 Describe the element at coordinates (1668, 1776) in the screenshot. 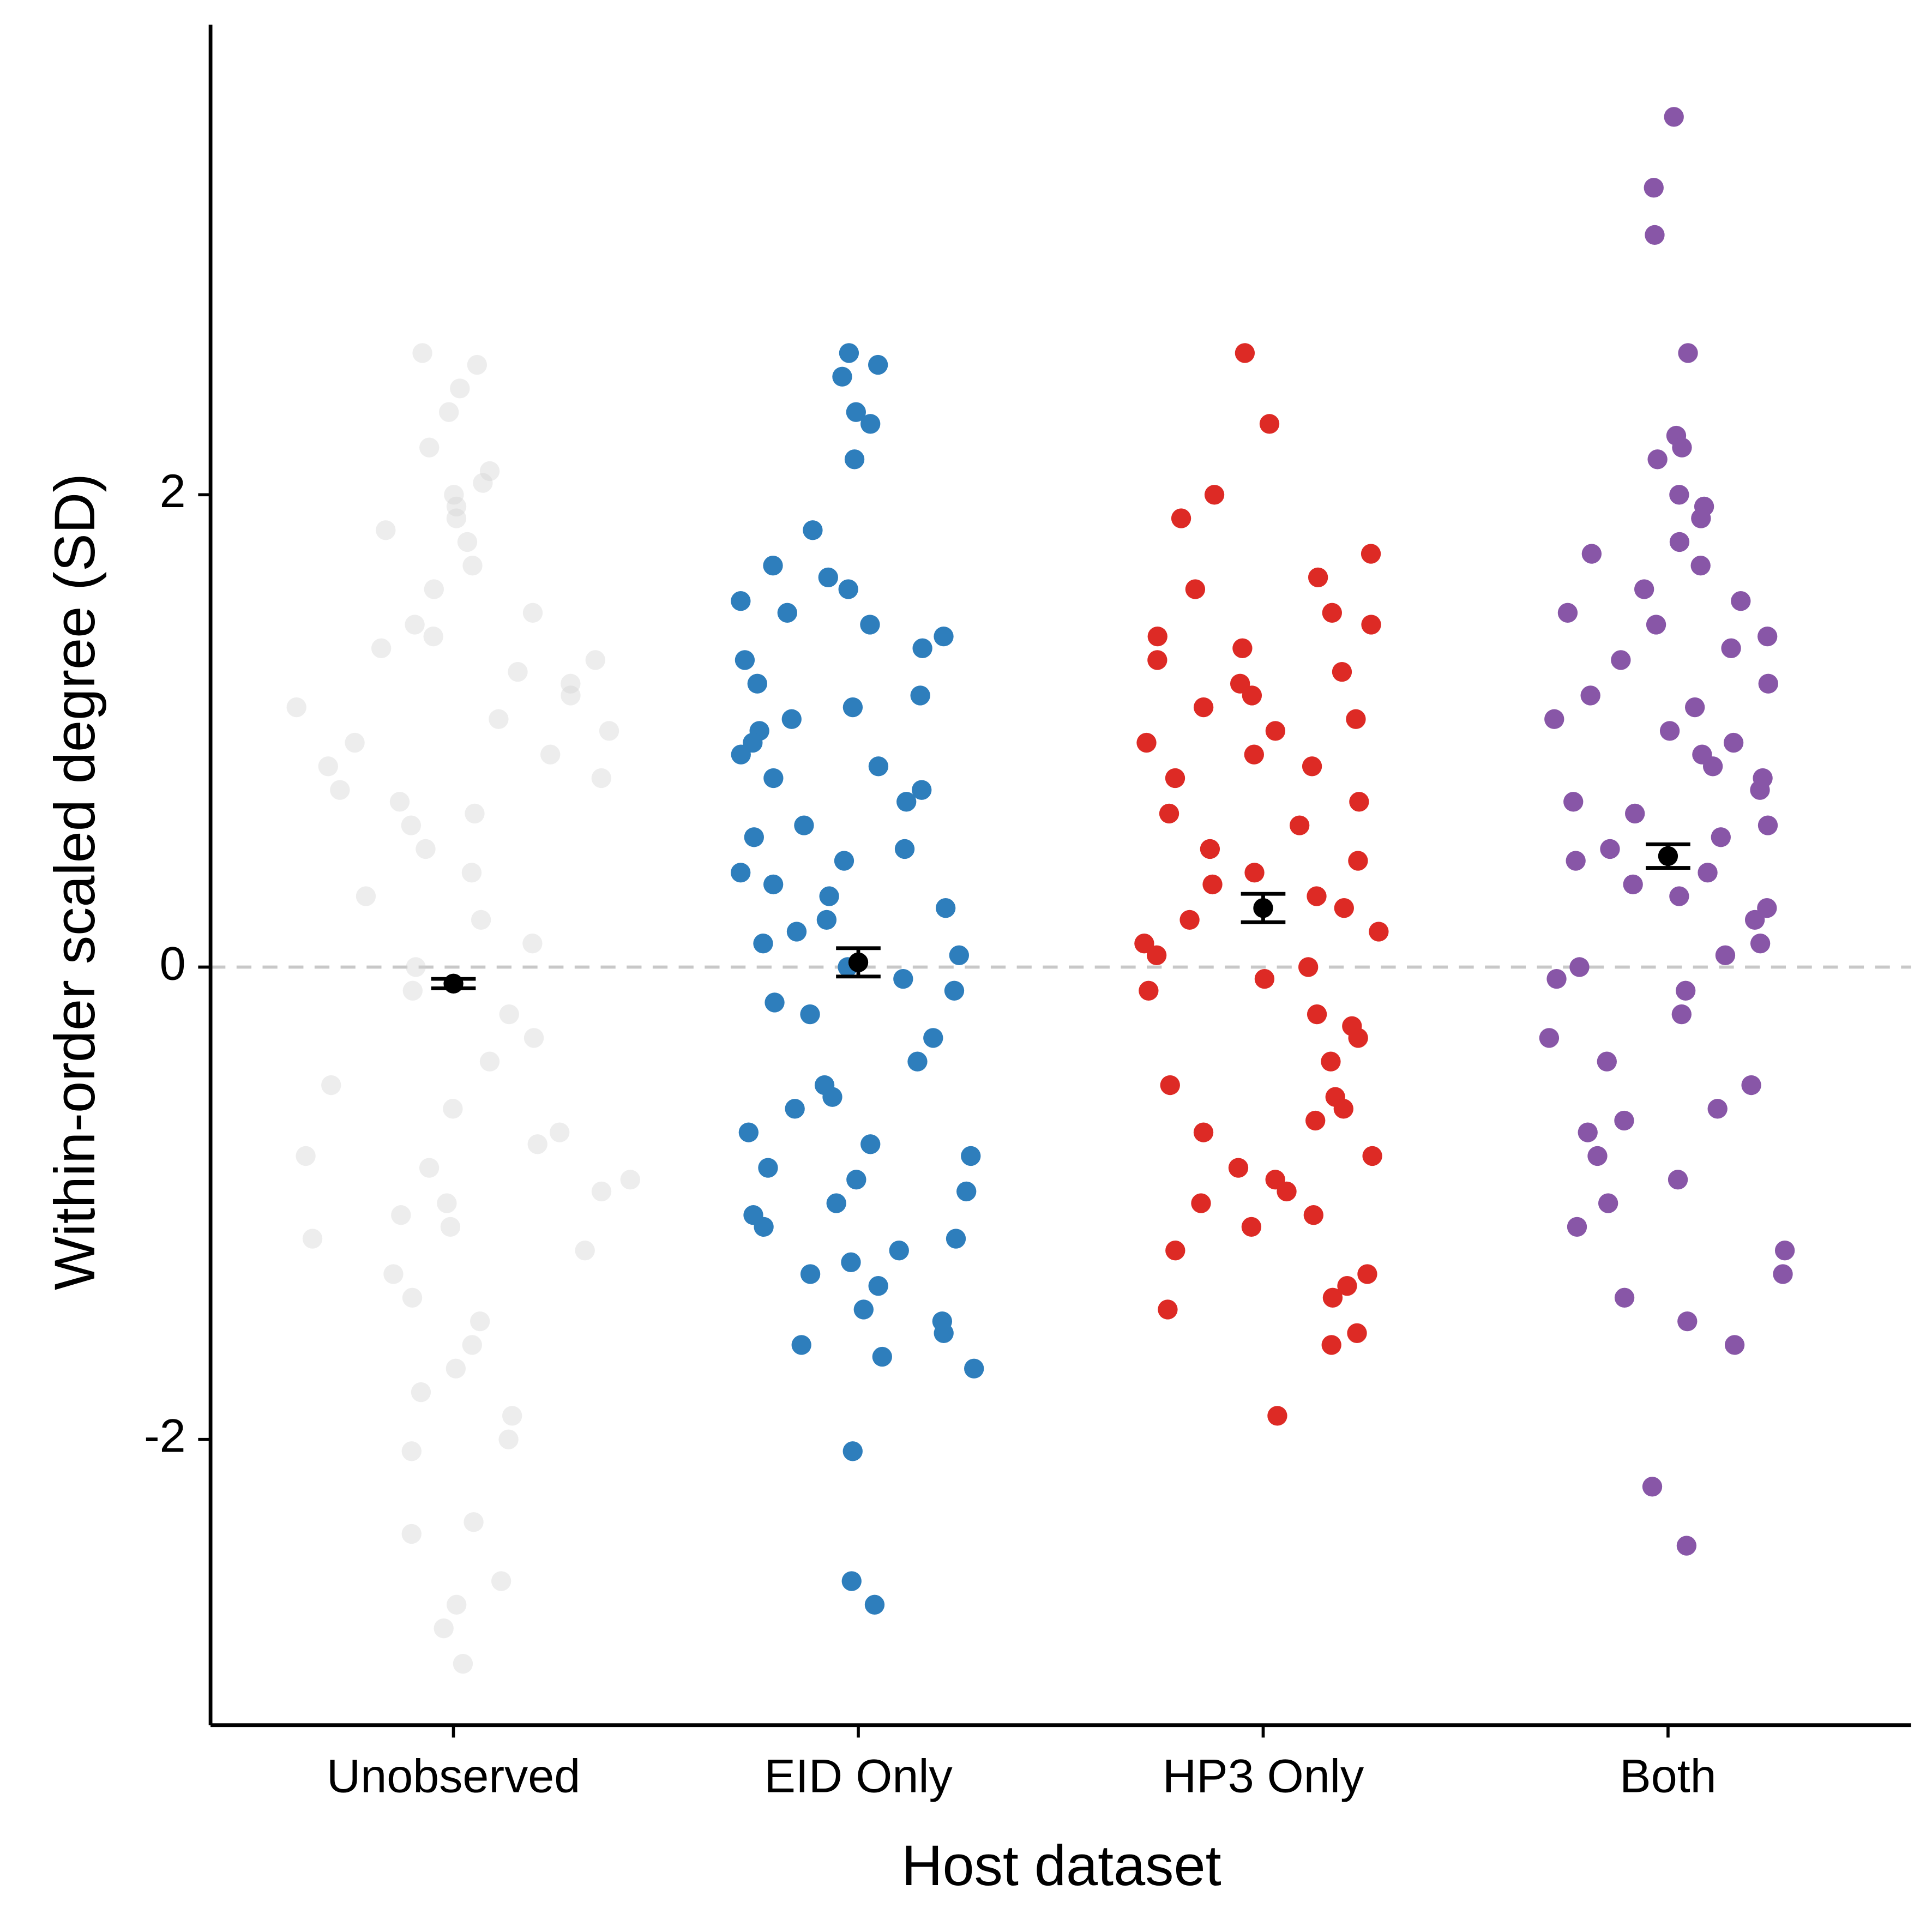

I see `x-tick-label: Both` at that location.